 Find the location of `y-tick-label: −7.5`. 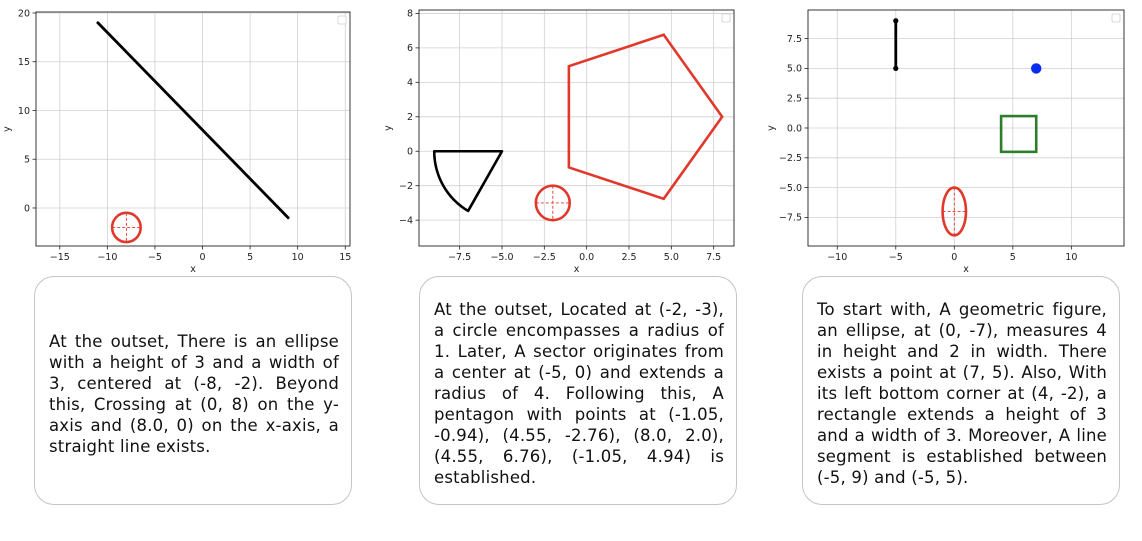

y-tick-label: −7.5 is located at coordinates (790, 218).